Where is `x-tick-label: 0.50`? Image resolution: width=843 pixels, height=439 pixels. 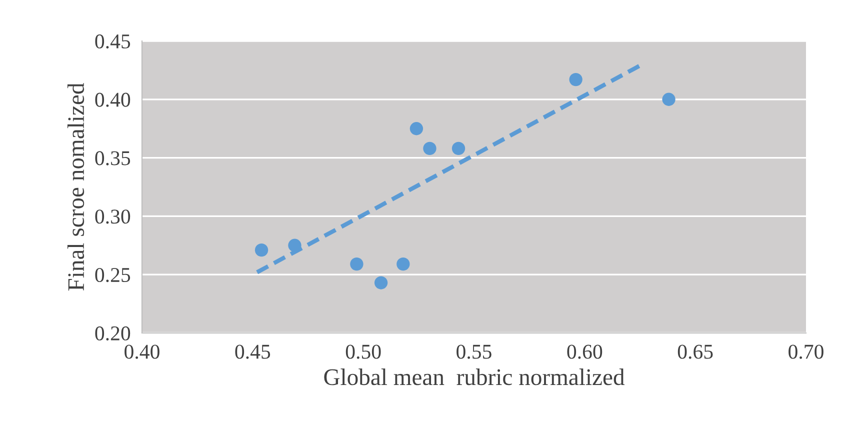
x-tick-label: 0.50 is located at coordinates (363, 351).